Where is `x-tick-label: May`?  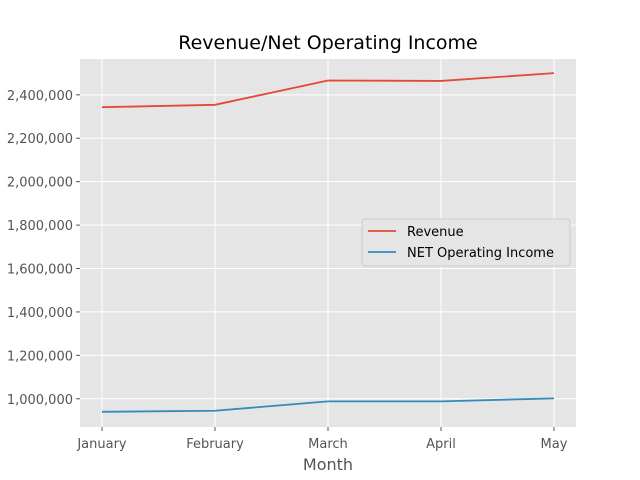 x-tick-label: May is located at coordinates (554, 444).